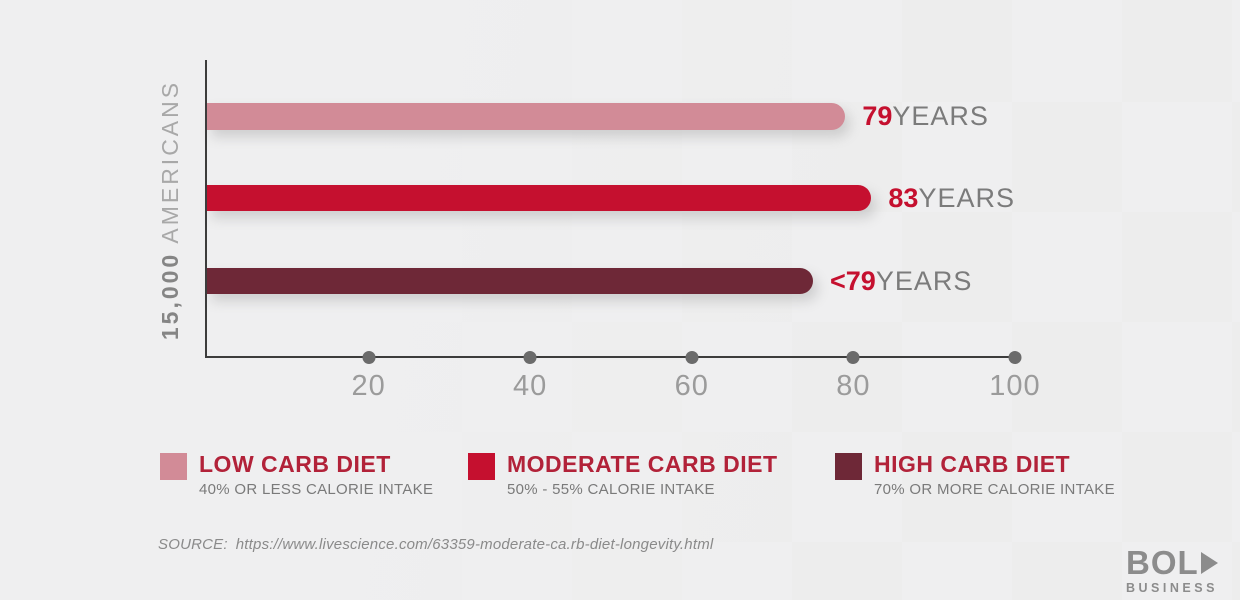 The width and height of the screenshot is (1240, 600). What do you see at coordinates (173, 466) in the screenshot?
I see `legend-swatch-low-carb` at bounding box center [173, 466].